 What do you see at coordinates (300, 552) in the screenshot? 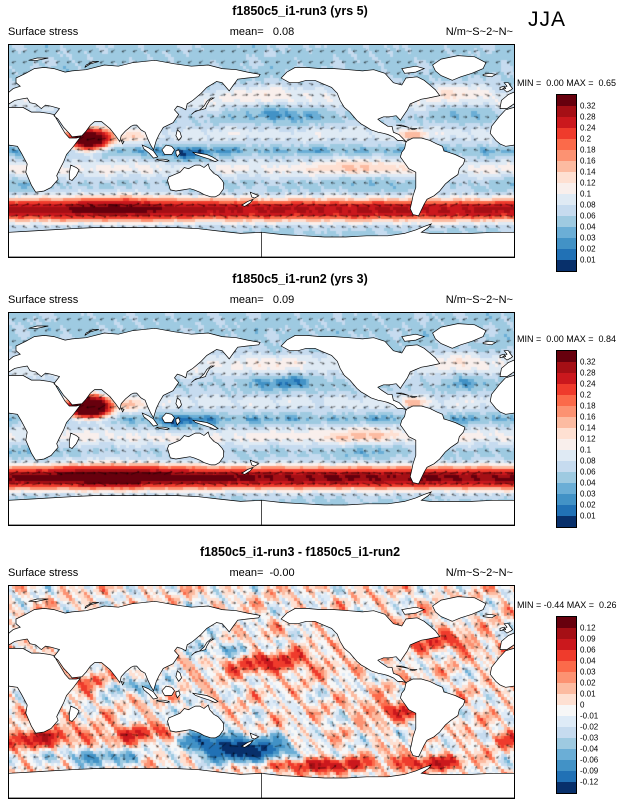
I see `panel-title: f1850c5_i1-run3 - f1850c5_i1-run2` at bounding box center [300, 552].